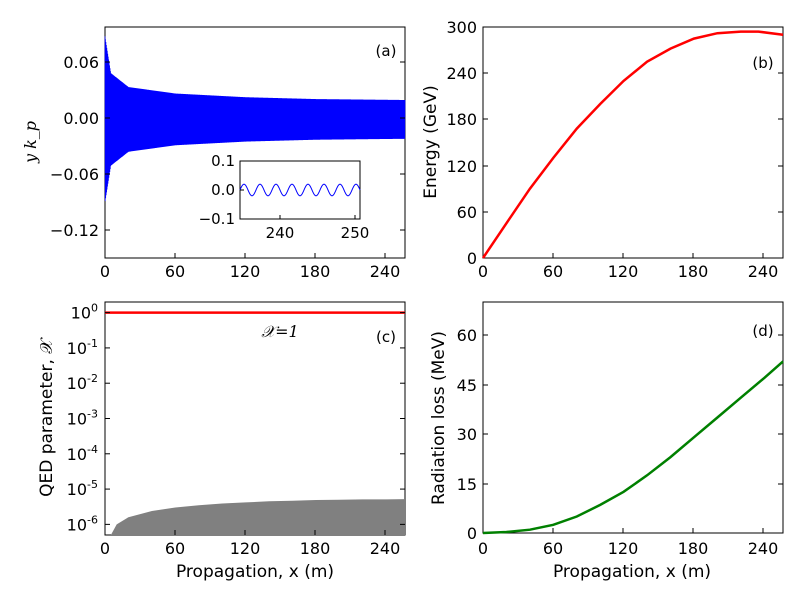 This screenshot has width=800, height=600. I want to click on panel-c-xtick: 120, so click(245, 548).